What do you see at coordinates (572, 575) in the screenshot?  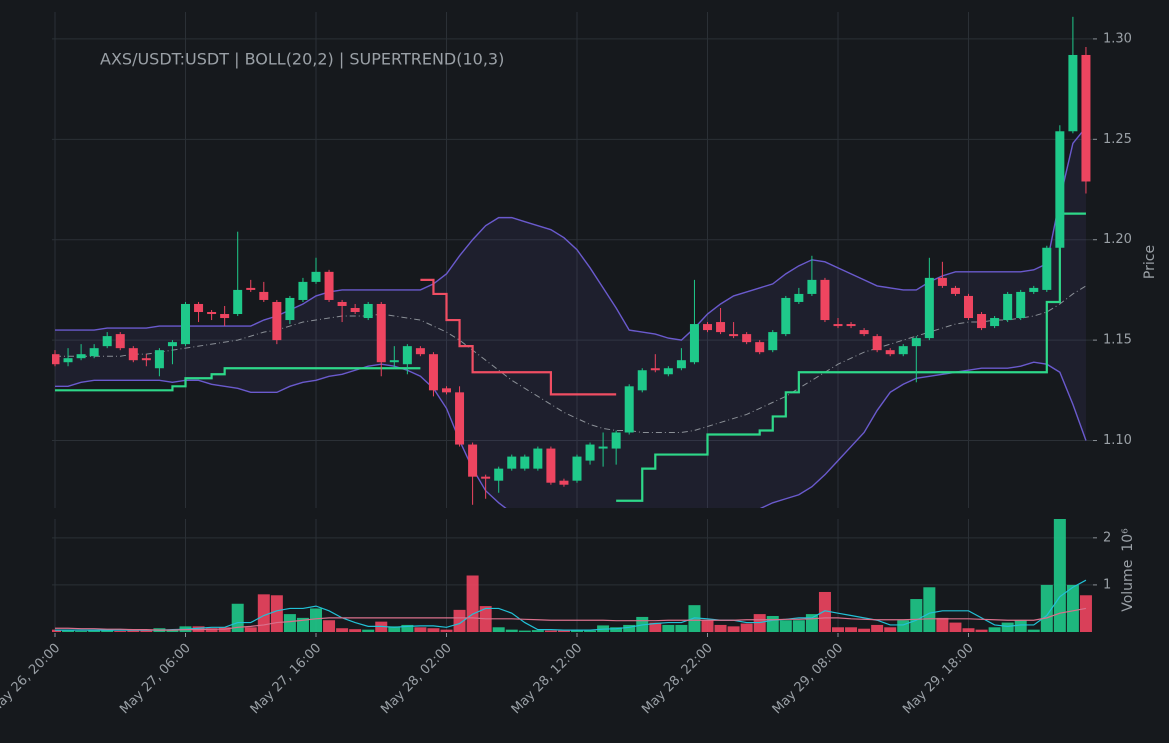 I see `volume-panel` at bounding box center [572, 575].